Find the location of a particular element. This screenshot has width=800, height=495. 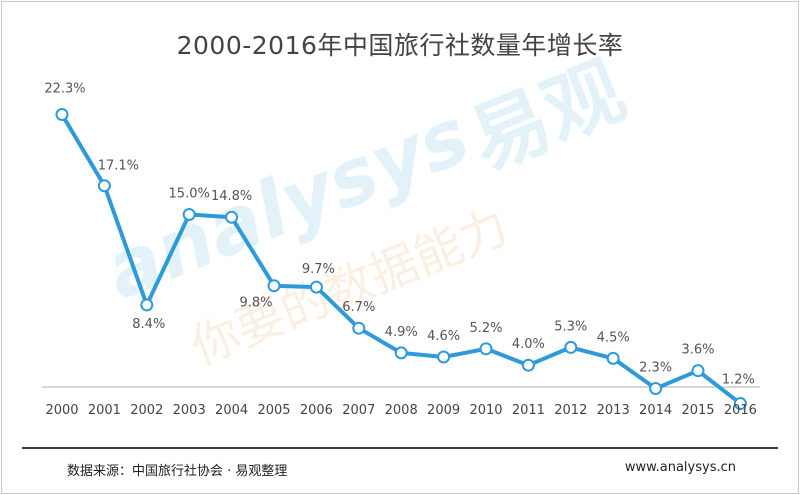

x-tick-label: 2010 is located at coordinates (485, 410).